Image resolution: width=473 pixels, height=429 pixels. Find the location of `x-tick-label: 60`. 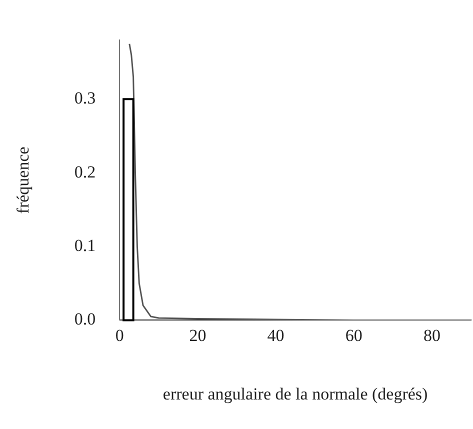

x-tick-label: 60 is located at coordinates (353, 335).